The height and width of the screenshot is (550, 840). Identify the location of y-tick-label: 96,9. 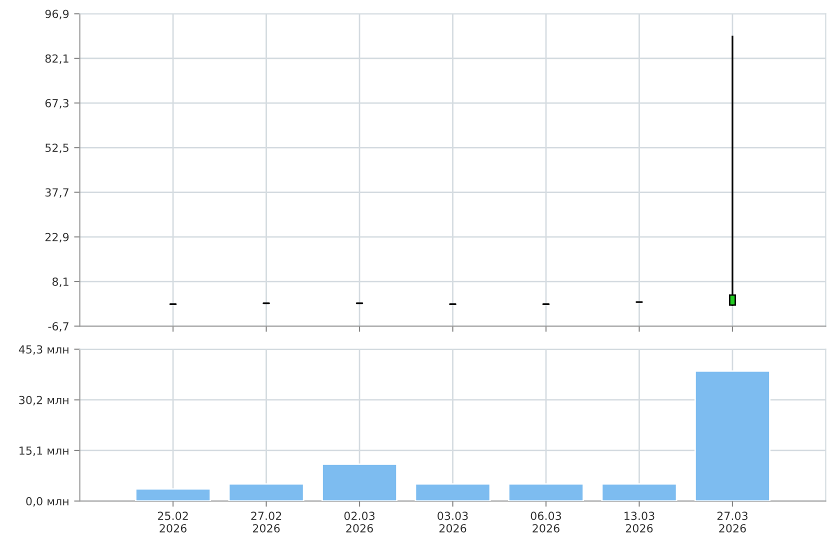
(57, 15).